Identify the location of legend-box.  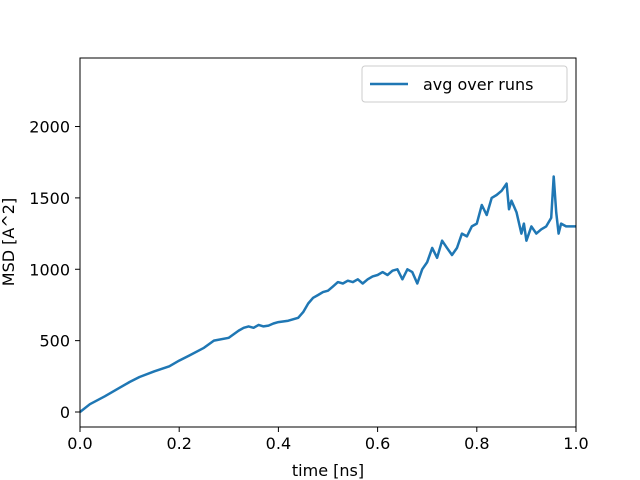
(464, 84).